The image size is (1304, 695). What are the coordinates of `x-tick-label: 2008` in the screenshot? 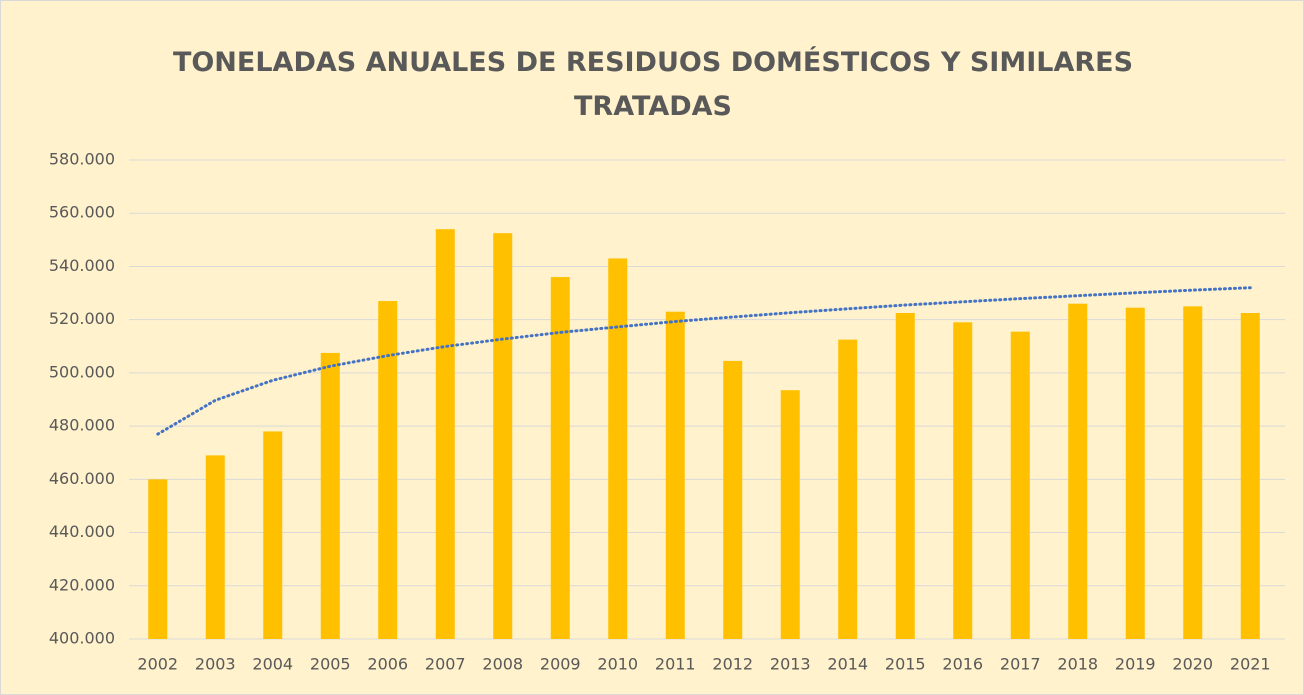 It's located at (502, 664).